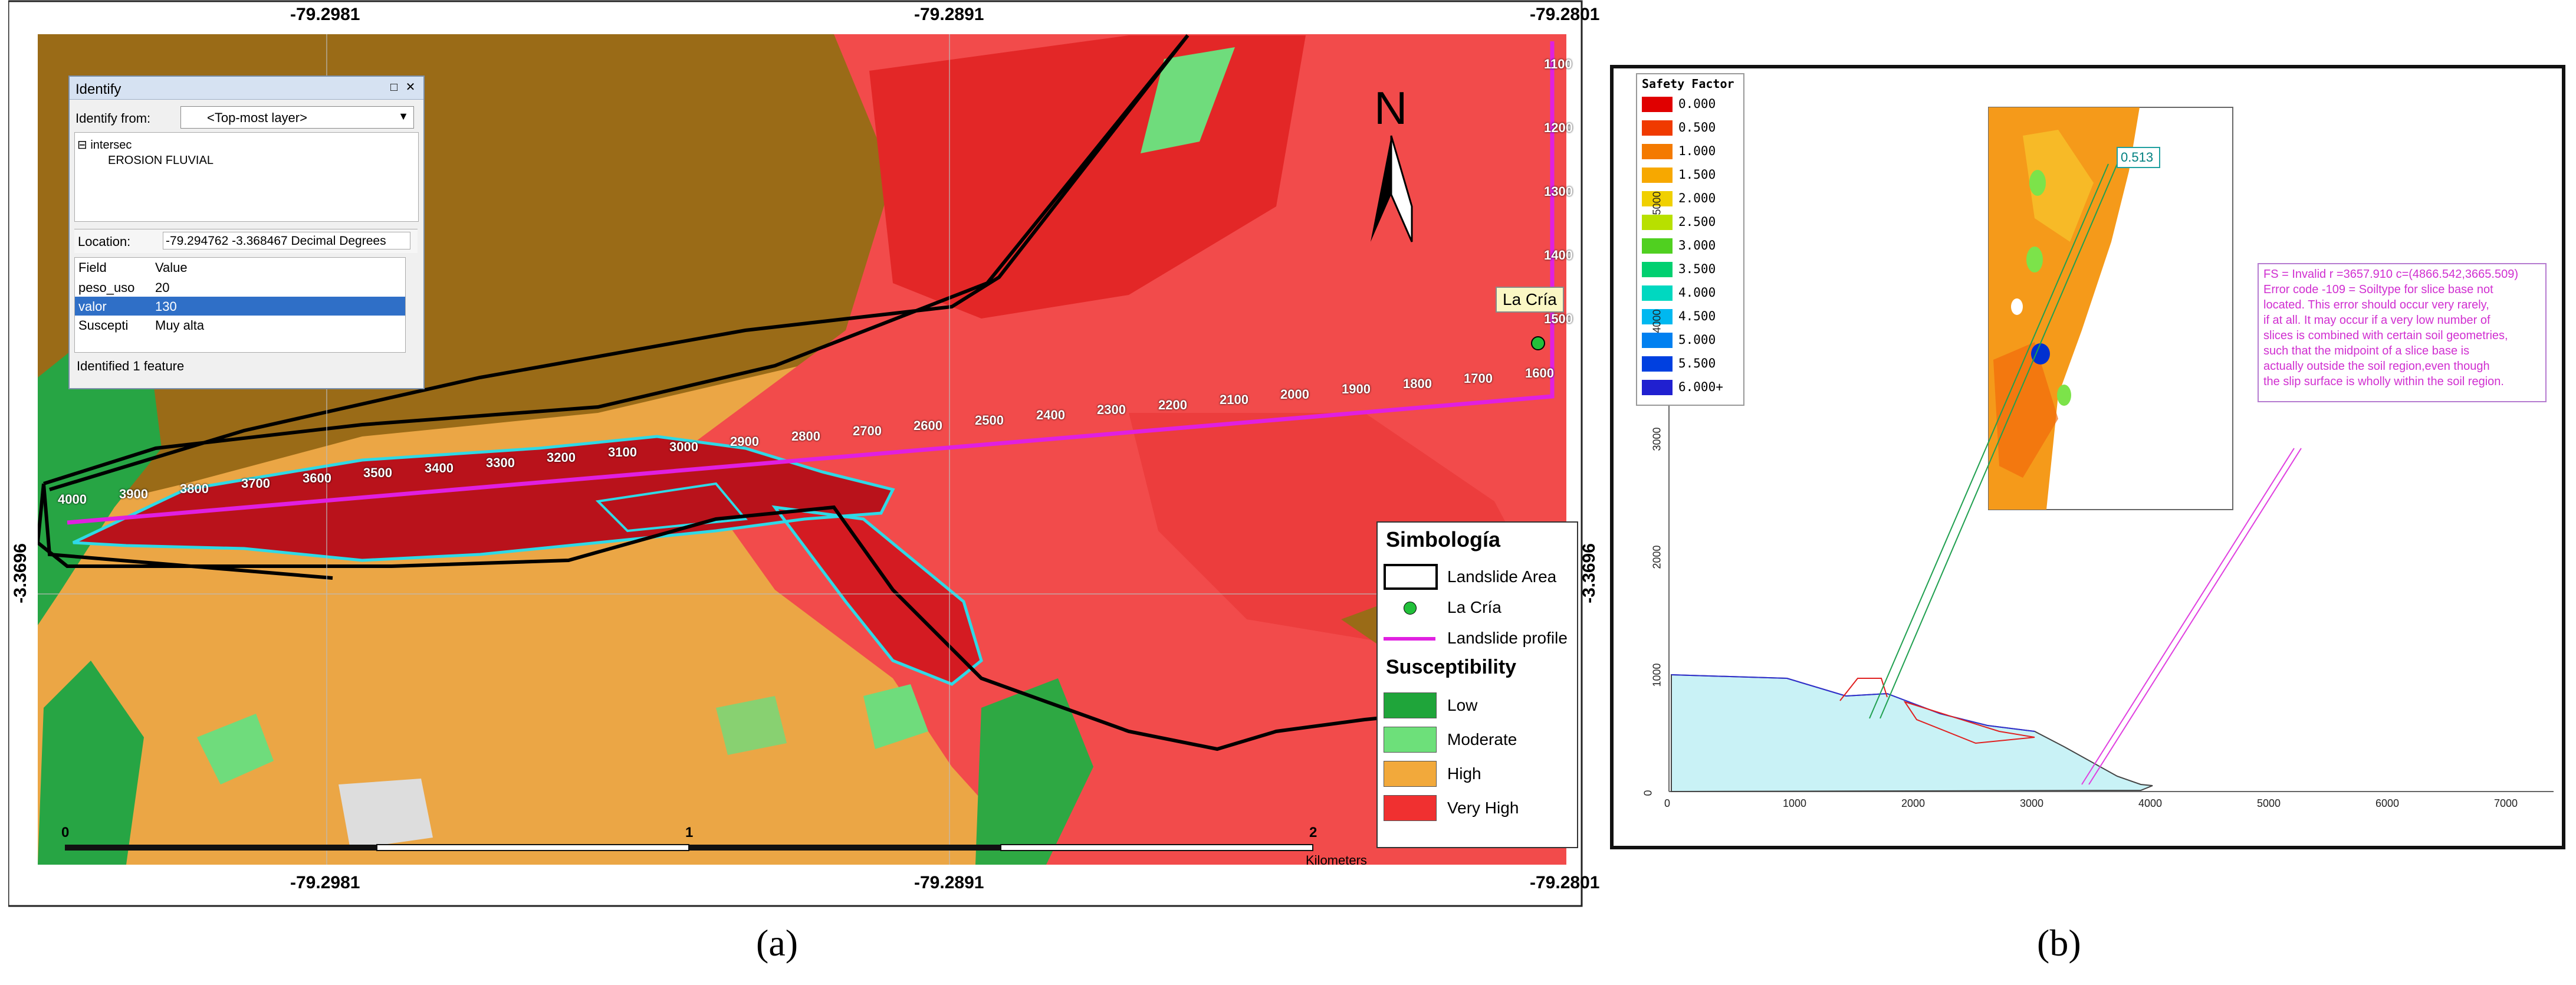  I want to click on legend-item-landslide-profile: Landslide profile, so click(1478, 637).